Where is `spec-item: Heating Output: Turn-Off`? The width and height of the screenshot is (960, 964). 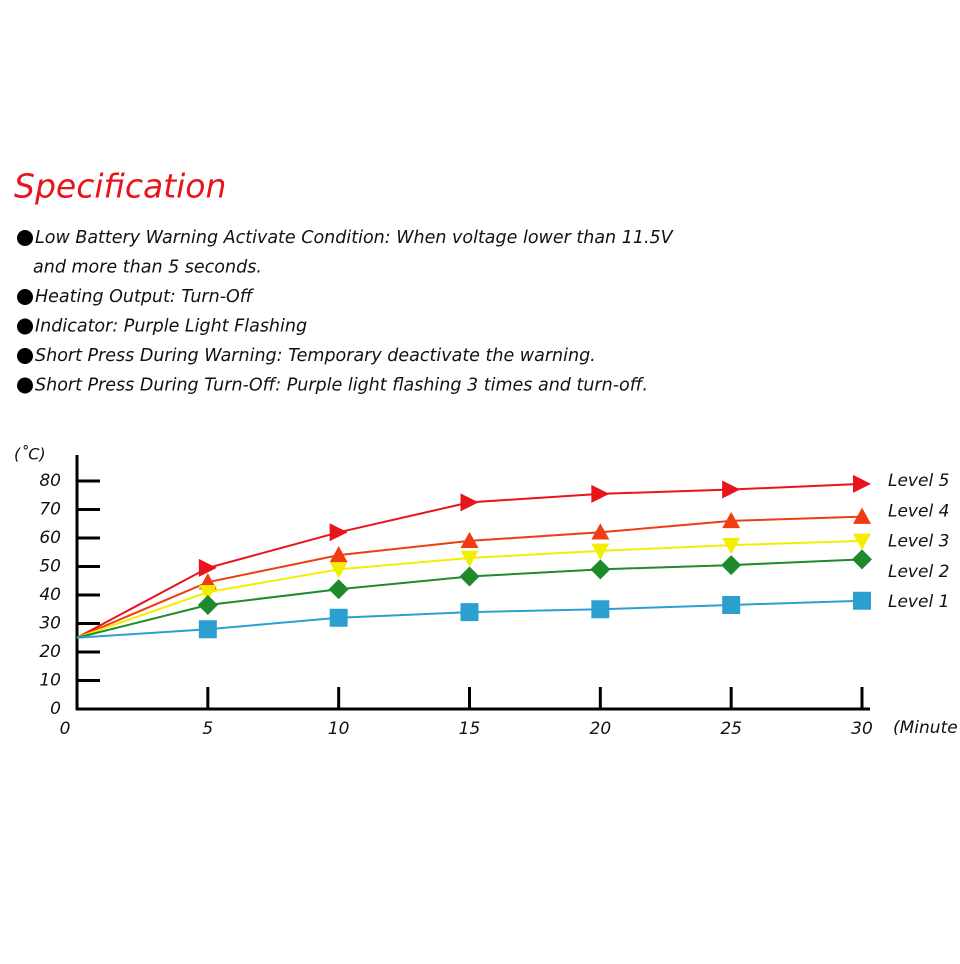
spec-item: Heating Output: Turn-Off is located at coordinates (145, 297).